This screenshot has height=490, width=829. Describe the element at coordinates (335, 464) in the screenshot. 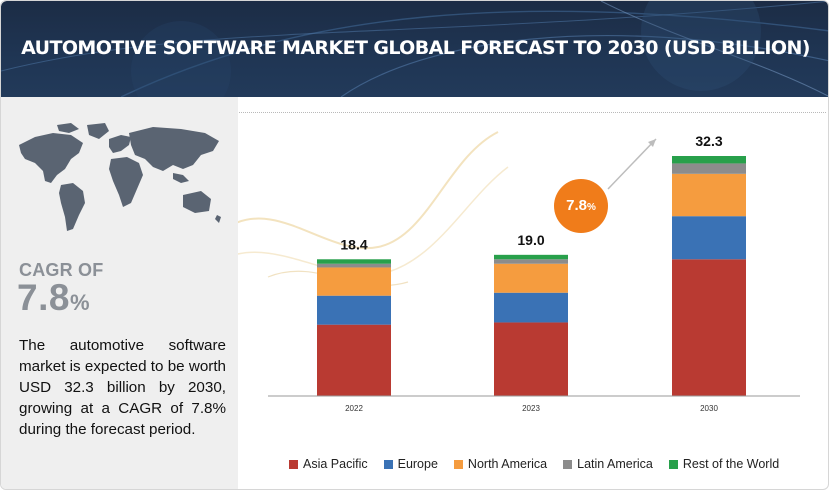

I see `legend-label: Asia Pacific` at that location.